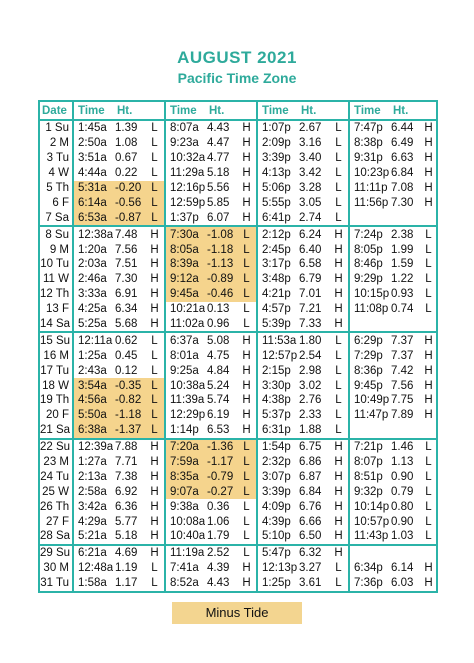 This screenshot has height=663, width=474. Describe the element at coordinates (313, 537) in the screenshot. I see `tide-height: 6.50` at that location.